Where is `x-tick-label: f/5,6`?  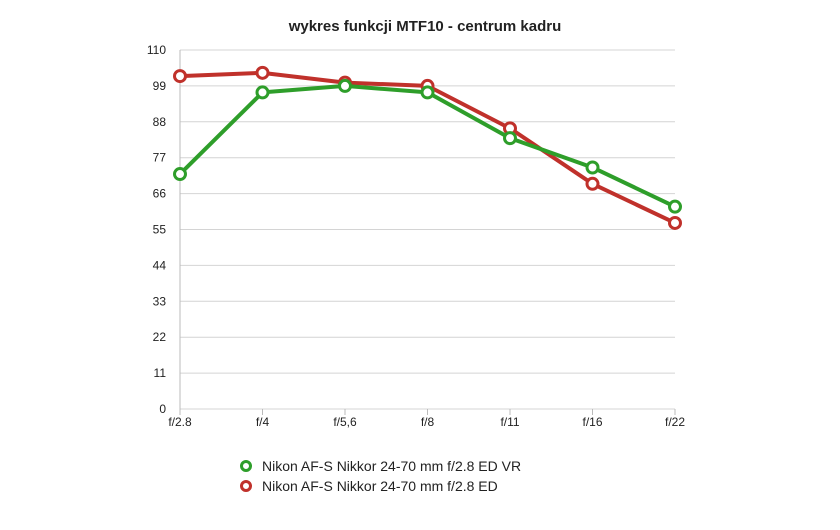 x-tick-label: f/5,6 is located at coordinates (345, 422).